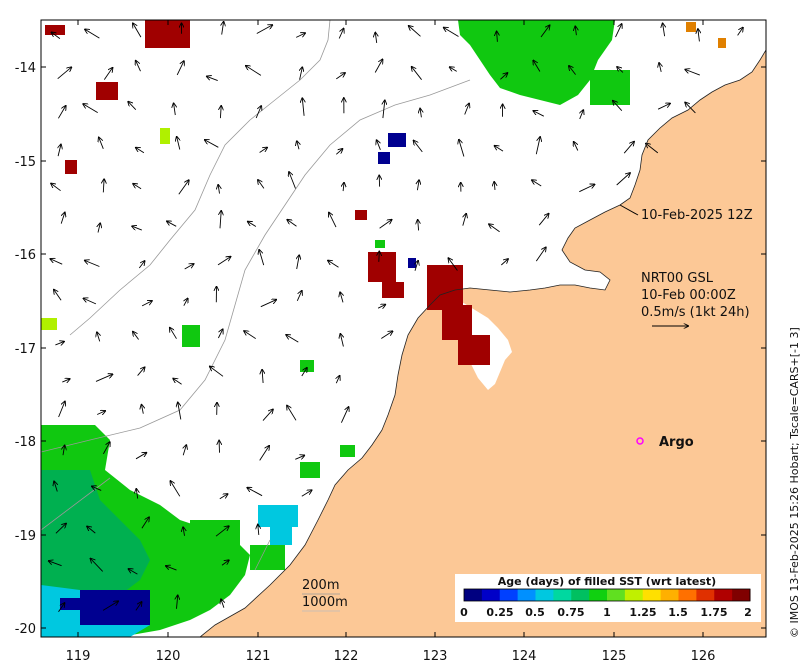  What do you see at coordinates (640, 441) in the screenshot?
I see `argo-float-marker` at bounding box center [640, 441].